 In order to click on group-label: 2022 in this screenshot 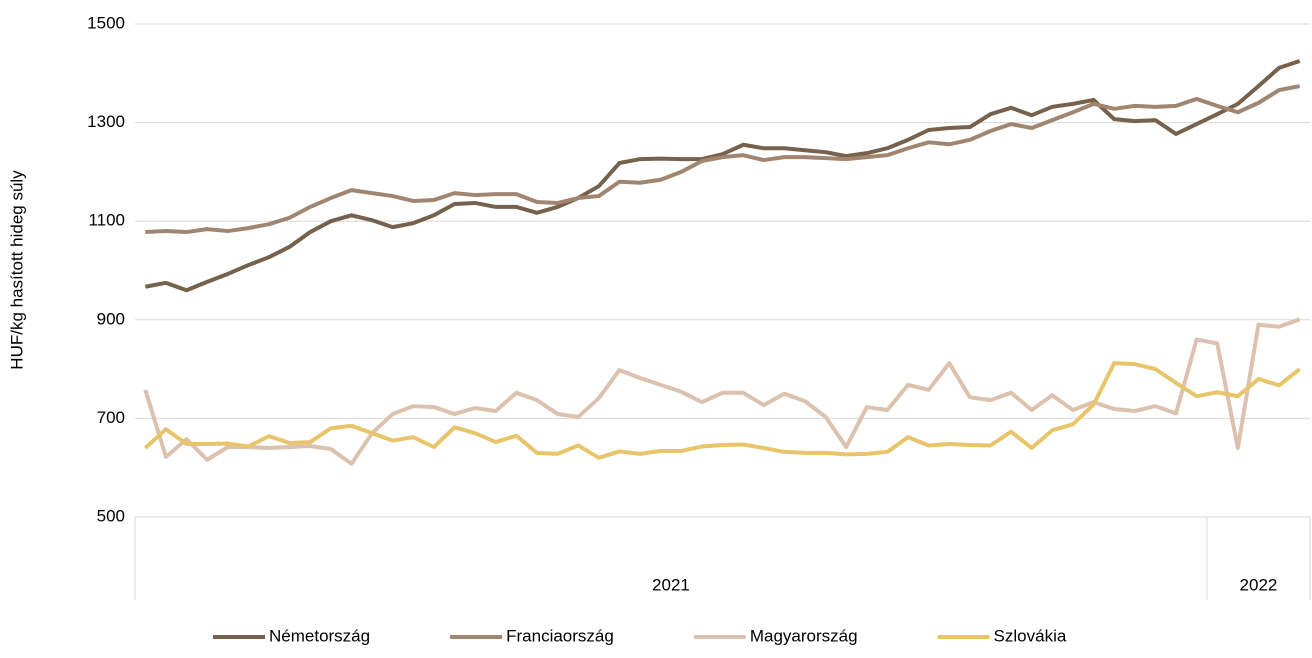, I will do `click(1259, 584)`.